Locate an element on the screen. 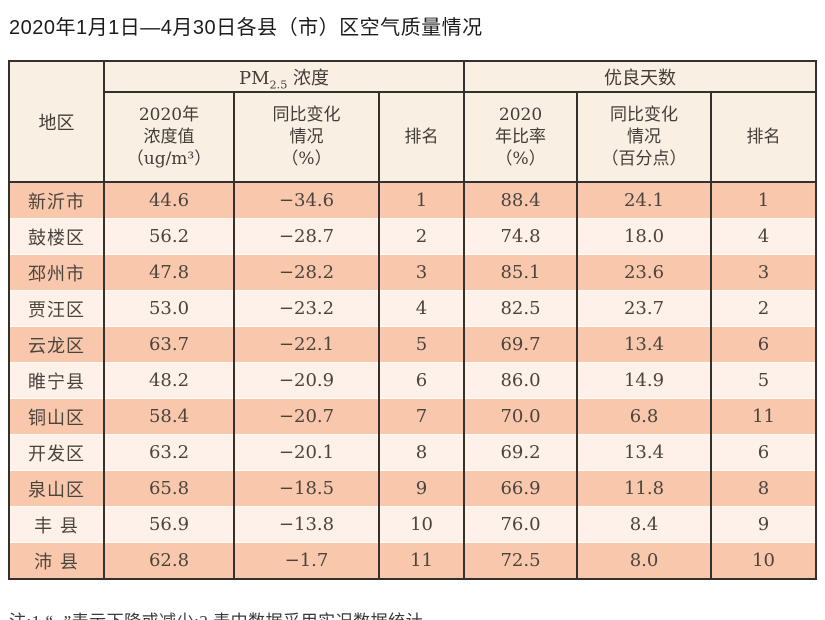 This screenshot has height=620, width=825. good-days-ratio-cell: 86.0 is located at coordinates (521, 380).